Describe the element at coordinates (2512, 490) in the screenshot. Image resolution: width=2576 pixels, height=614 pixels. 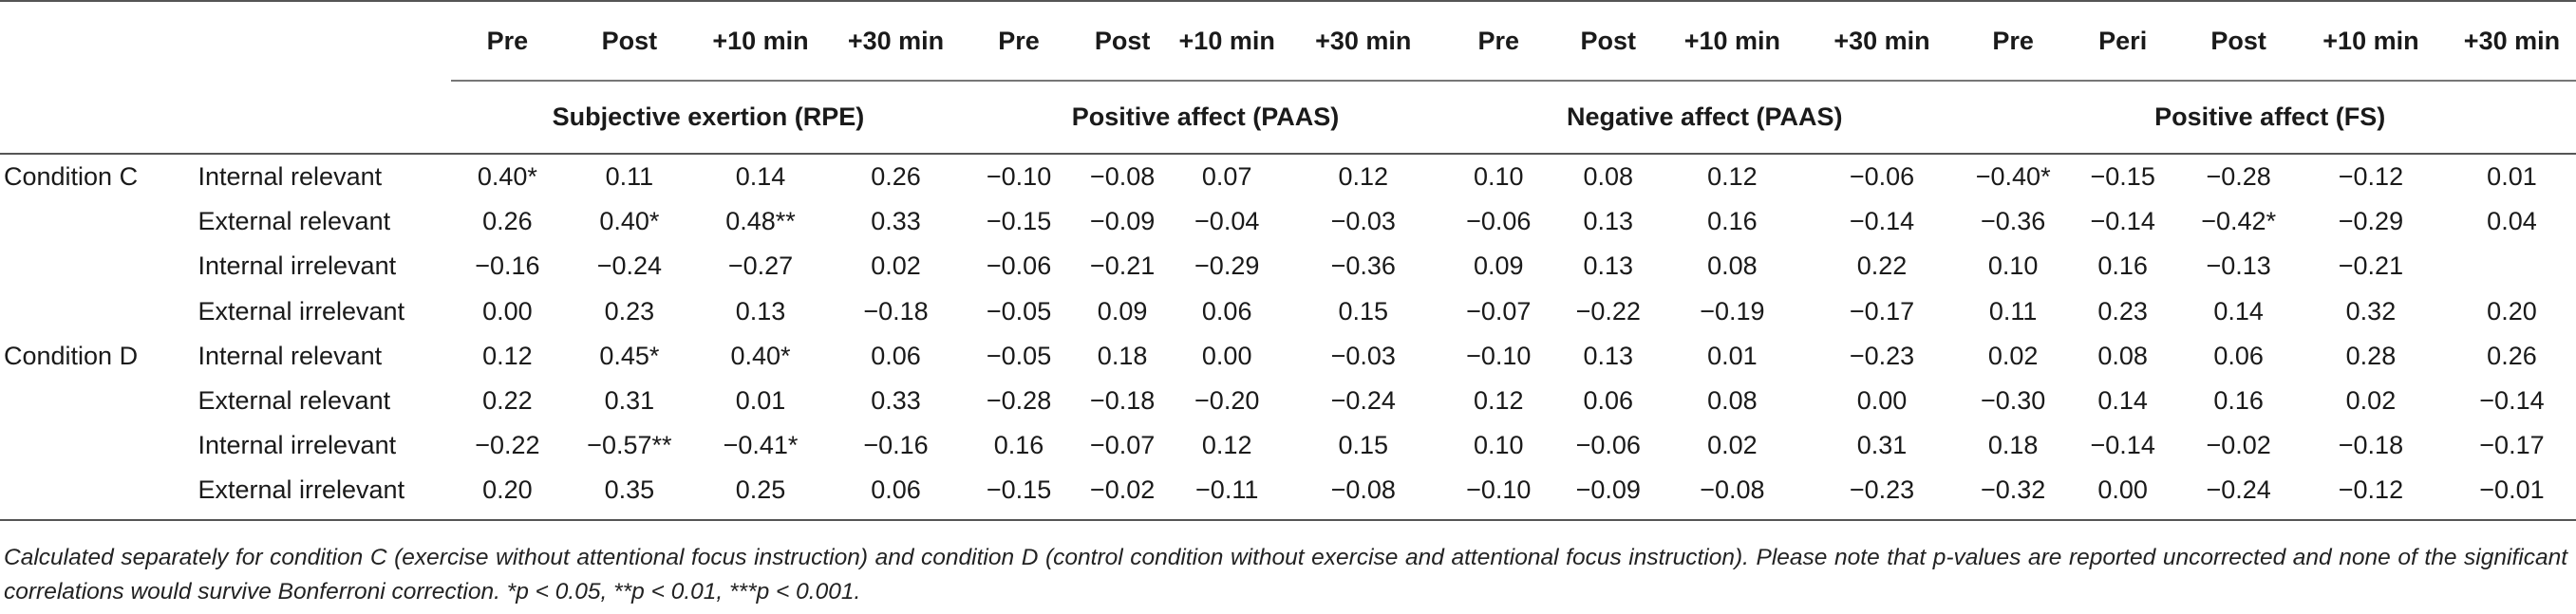
I see `table-cell: −0.01` at that location.